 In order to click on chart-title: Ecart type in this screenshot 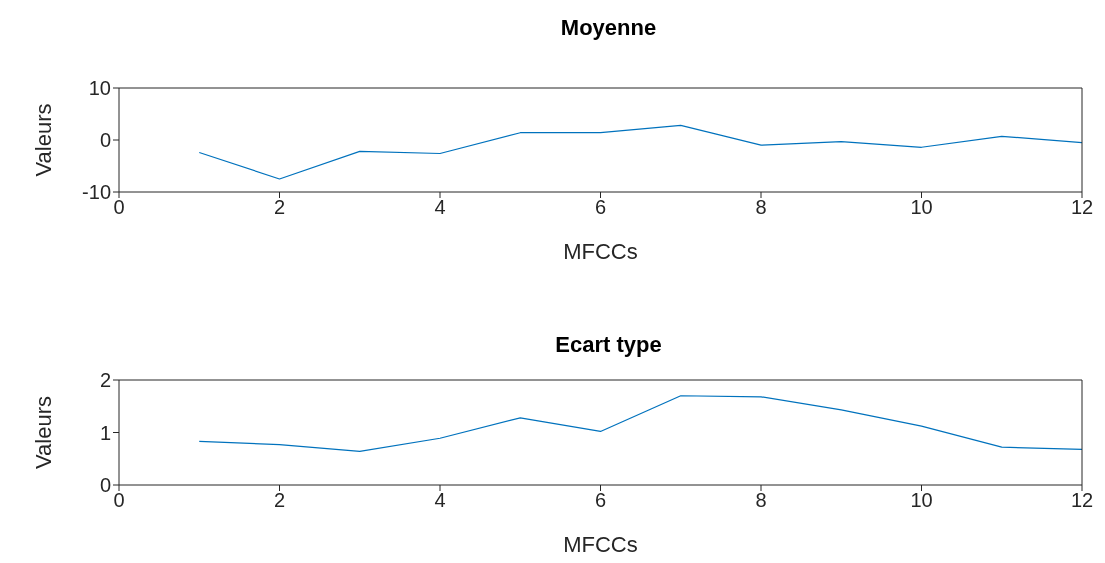, I will do `click(608, 345)`.